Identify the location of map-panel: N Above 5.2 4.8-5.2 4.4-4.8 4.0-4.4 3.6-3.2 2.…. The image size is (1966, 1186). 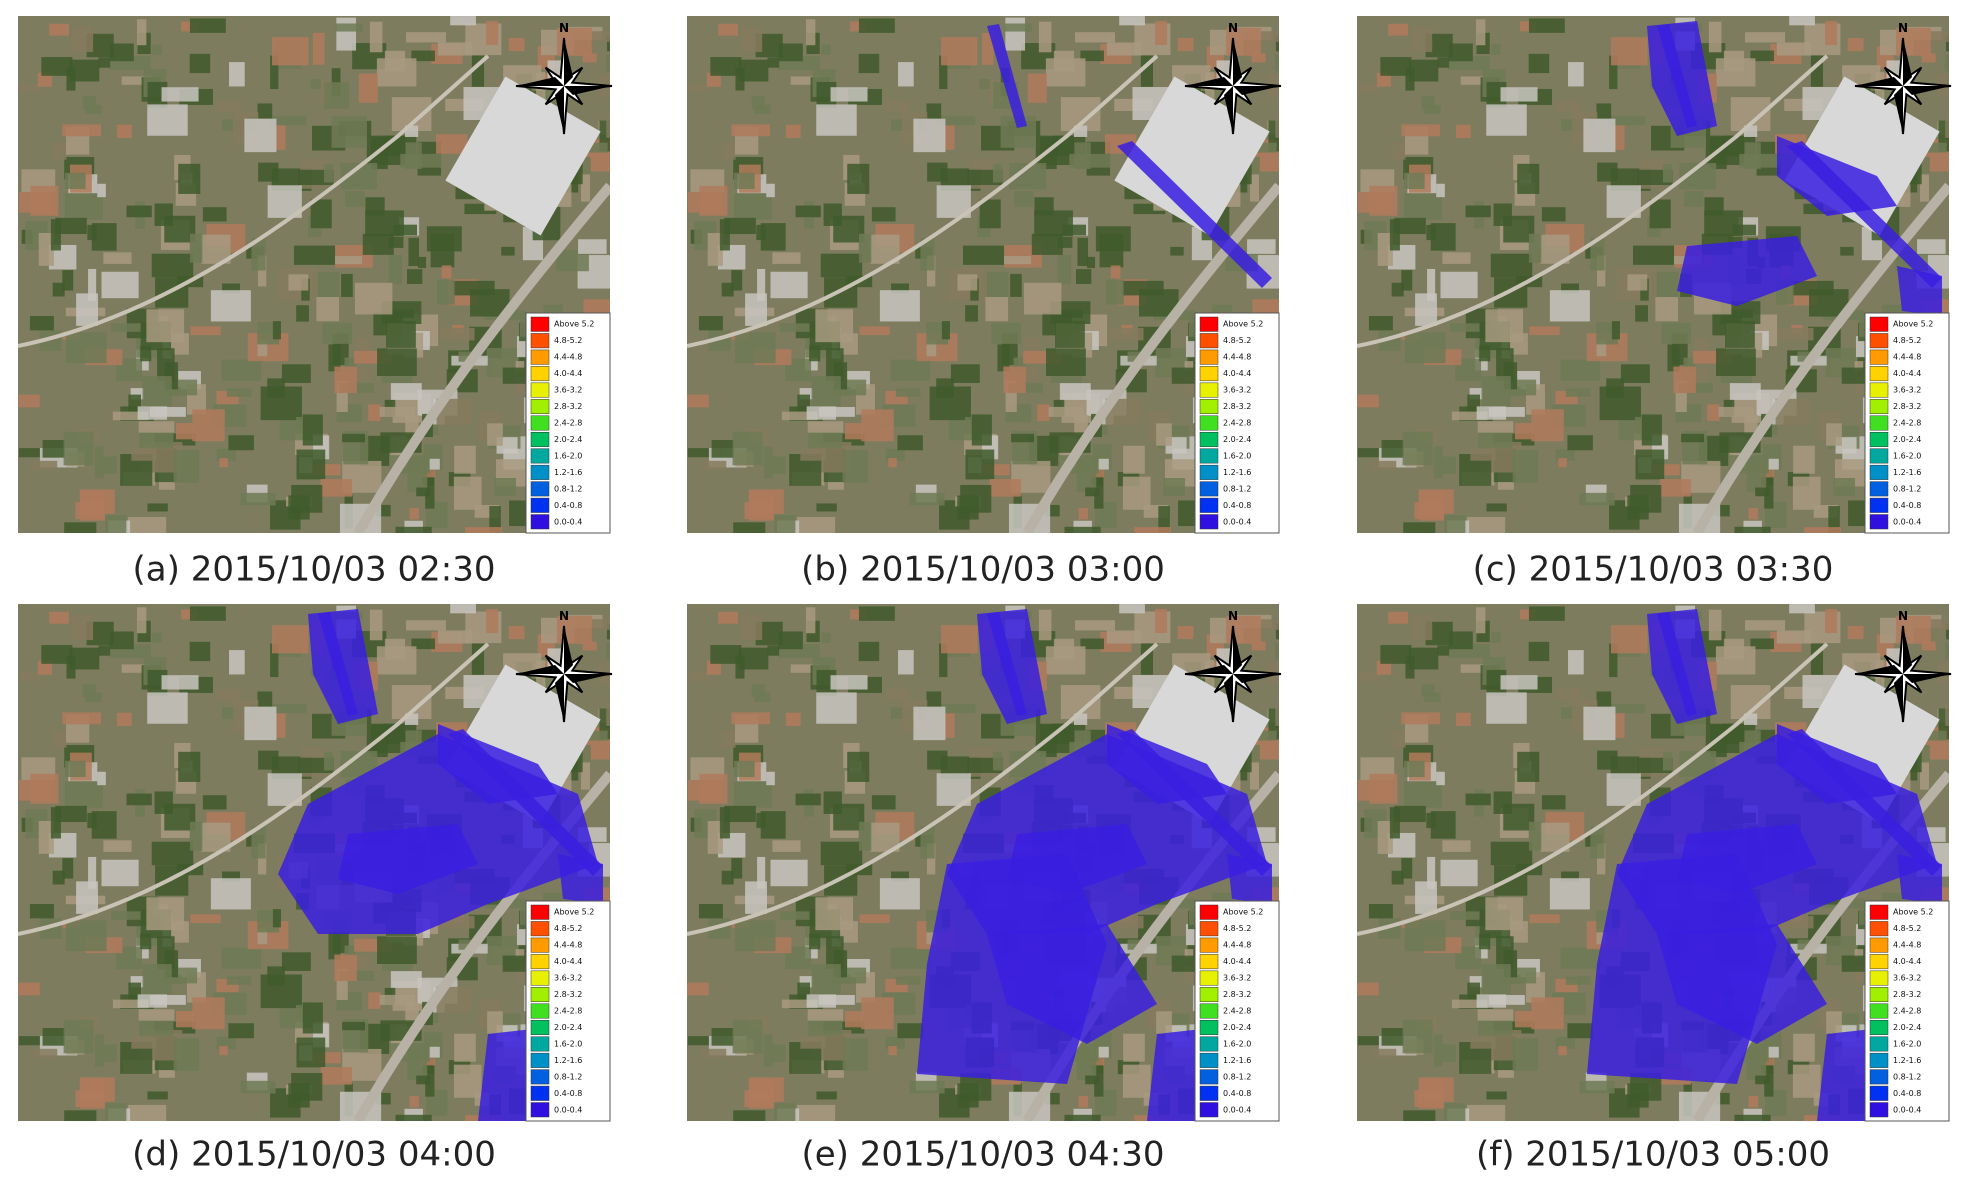
(984, 275).